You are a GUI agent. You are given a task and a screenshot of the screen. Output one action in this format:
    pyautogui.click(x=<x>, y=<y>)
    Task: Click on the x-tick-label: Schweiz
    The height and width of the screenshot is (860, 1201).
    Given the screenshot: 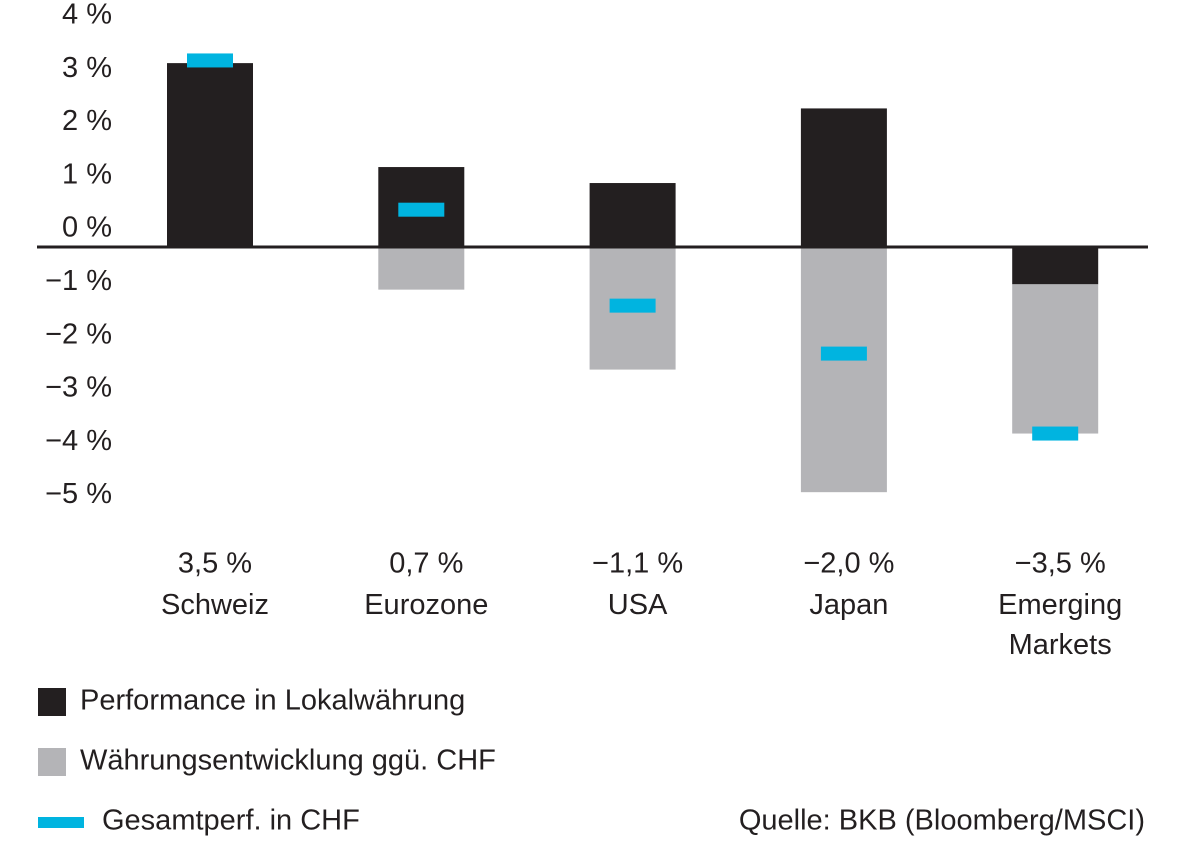 What is the action you would take?
    pyautogui.click(x=215, y=605)
    